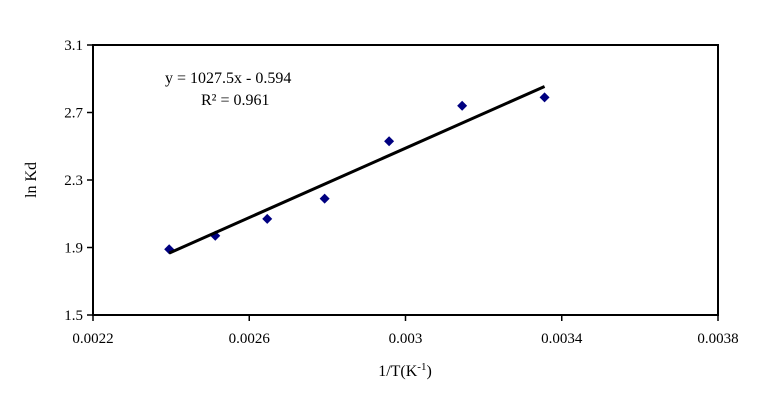 Image resolution: width=782 pixels, height=416 pixels. I want to click on y-tick-label: 2.3, so click(73, 181).